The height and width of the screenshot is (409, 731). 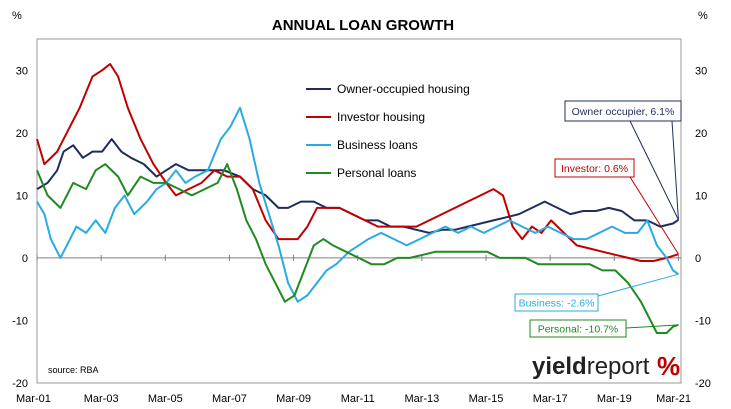 I want to click on x-tick-label: Mar-13, so click(x=421, y=399).